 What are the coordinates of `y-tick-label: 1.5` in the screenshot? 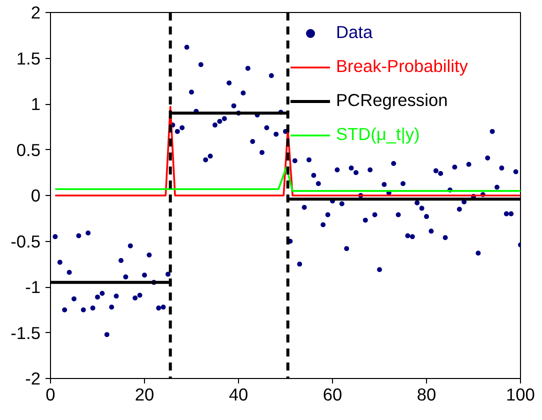 It's located at (28, 58).